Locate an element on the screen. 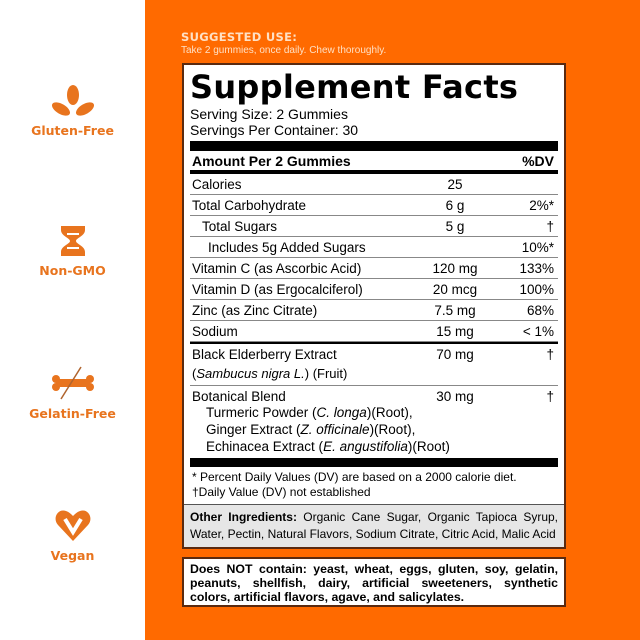 The width and height of the screenshot is (640, 640). nutrient-row: Includes 5g Added Sugars 10%* is located at coordinates (374, 247).